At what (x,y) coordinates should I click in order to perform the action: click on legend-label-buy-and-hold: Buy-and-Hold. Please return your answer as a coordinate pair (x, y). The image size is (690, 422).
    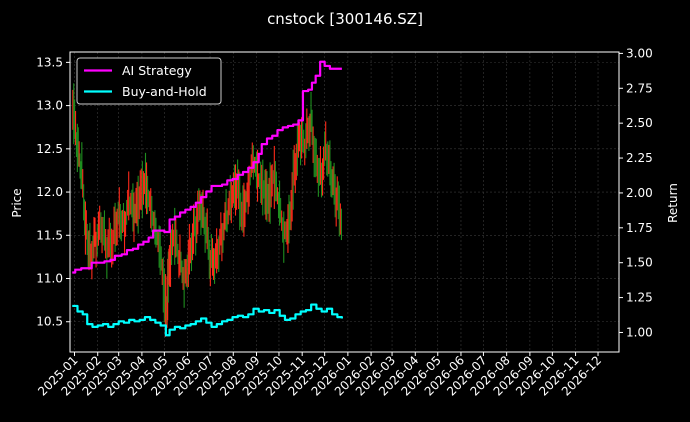
    Looking at the image, I should click on (164, 91).